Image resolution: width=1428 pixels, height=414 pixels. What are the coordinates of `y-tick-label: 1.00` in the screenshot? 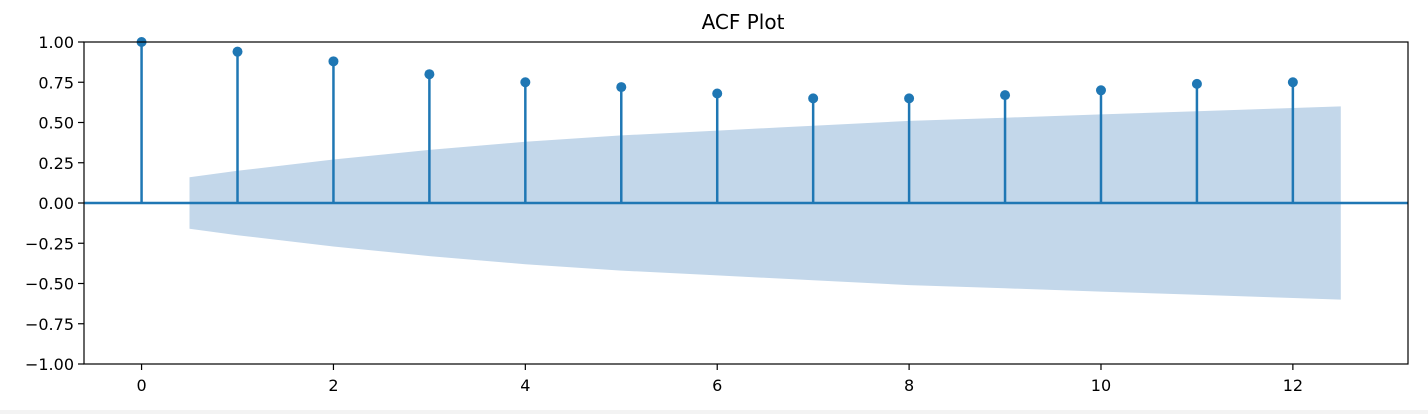 It's located at (56, 42).